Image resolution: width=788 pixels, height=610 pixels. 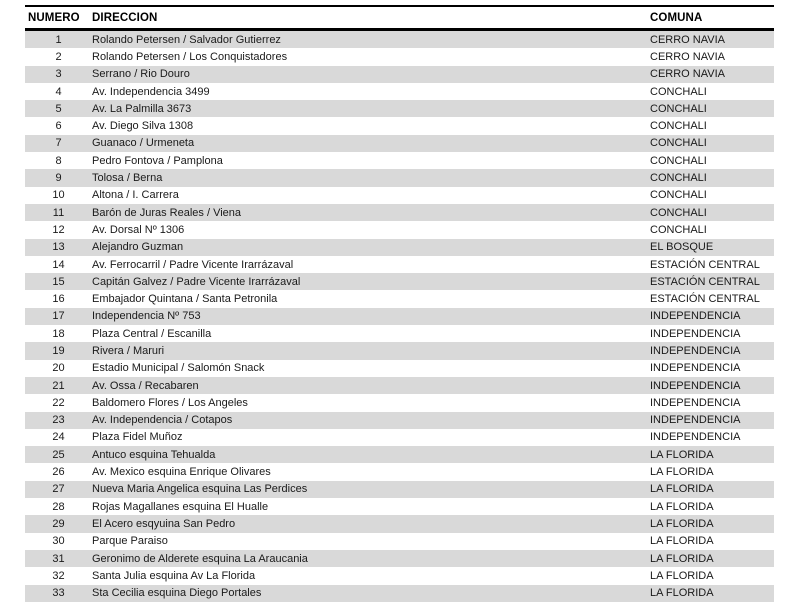 I want to click on table-row: 10 Altona / I. Carrera CONCHALI, so click(x=399, y=195).